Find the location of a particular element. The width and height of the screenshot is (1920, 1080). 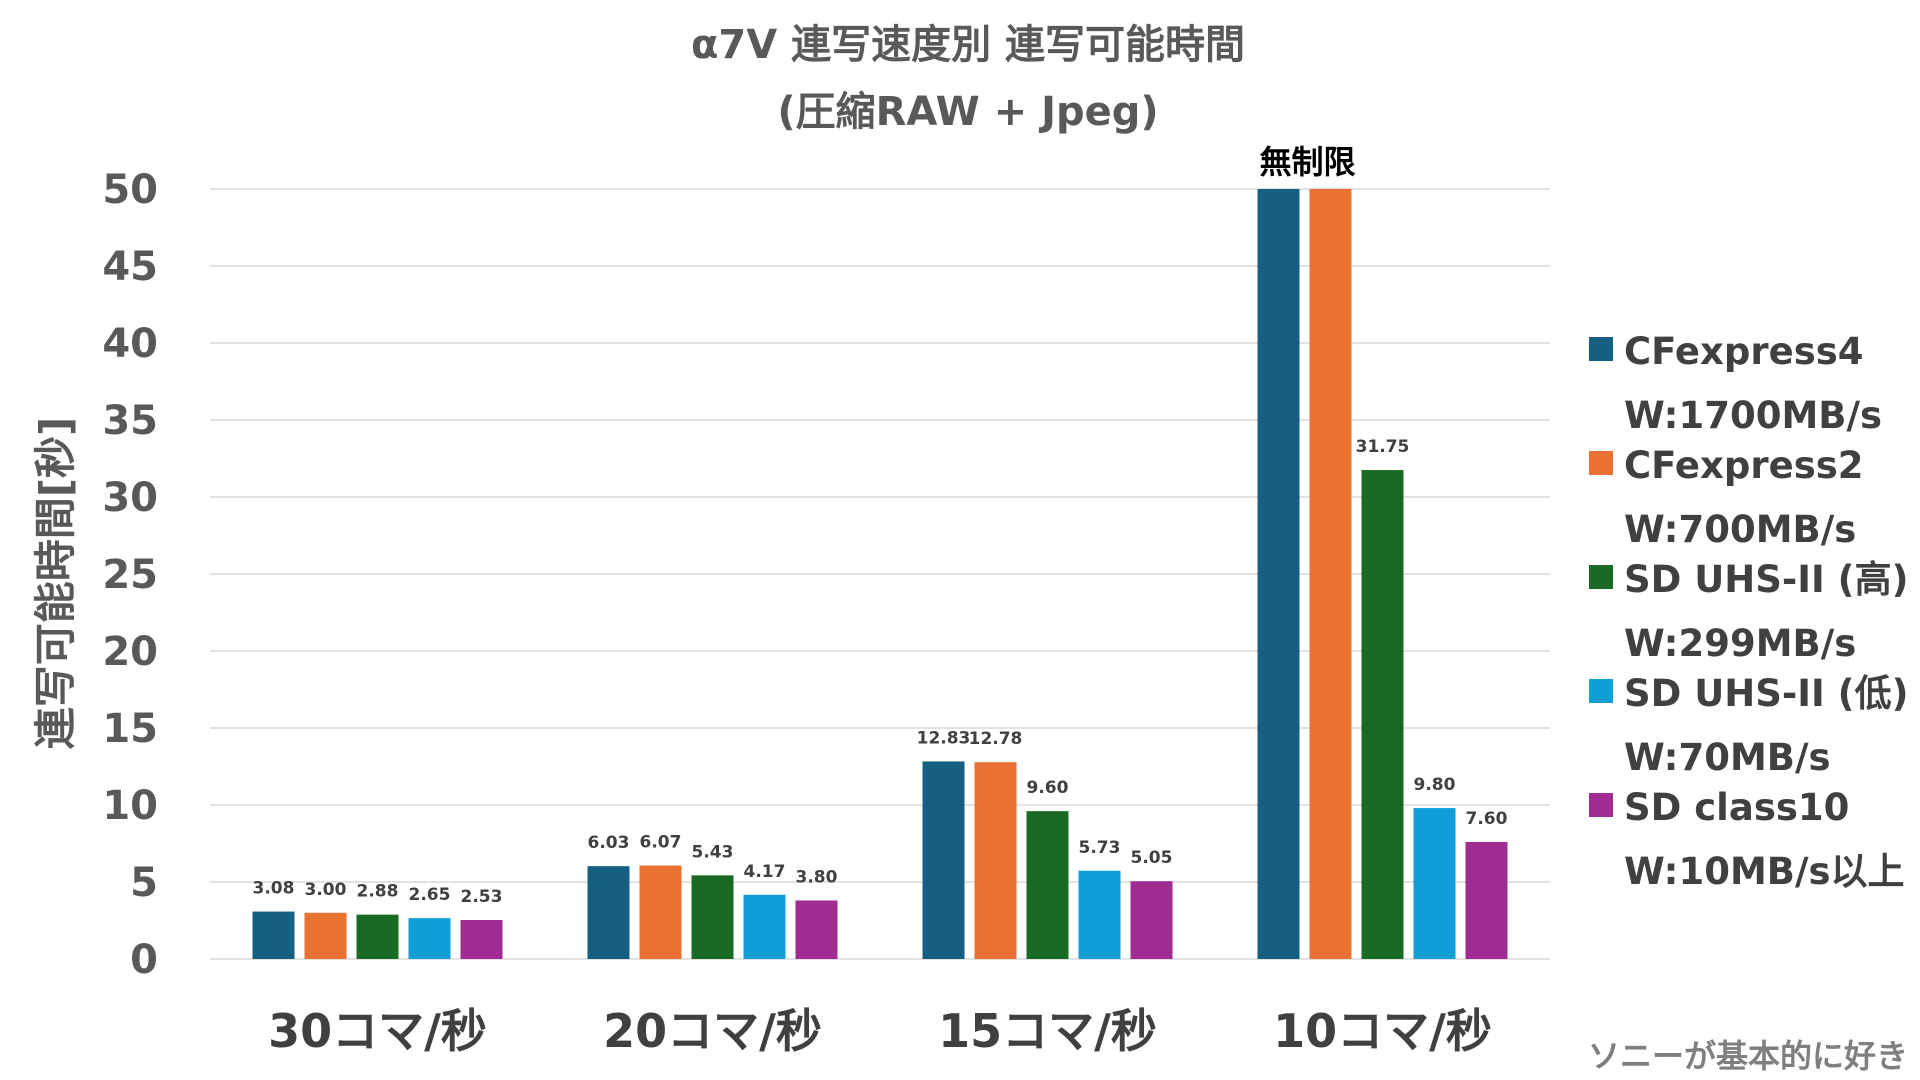

legend-label: CFexpress4 is located at coordinates (1744, 351).